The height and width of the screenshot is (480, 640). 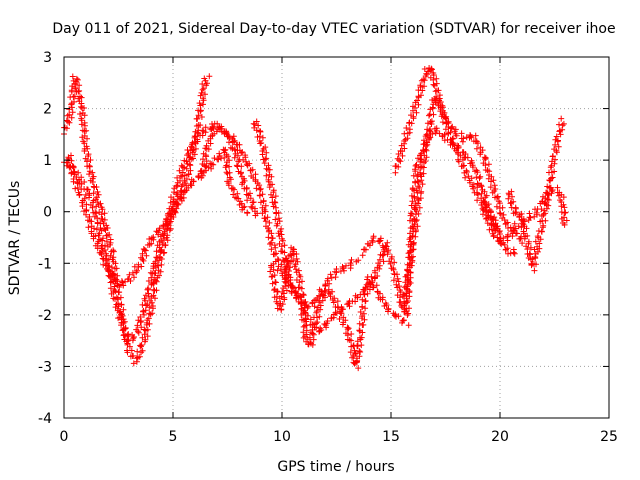 I want to click on y-tick-label: -2, so click(x=45, y=316).